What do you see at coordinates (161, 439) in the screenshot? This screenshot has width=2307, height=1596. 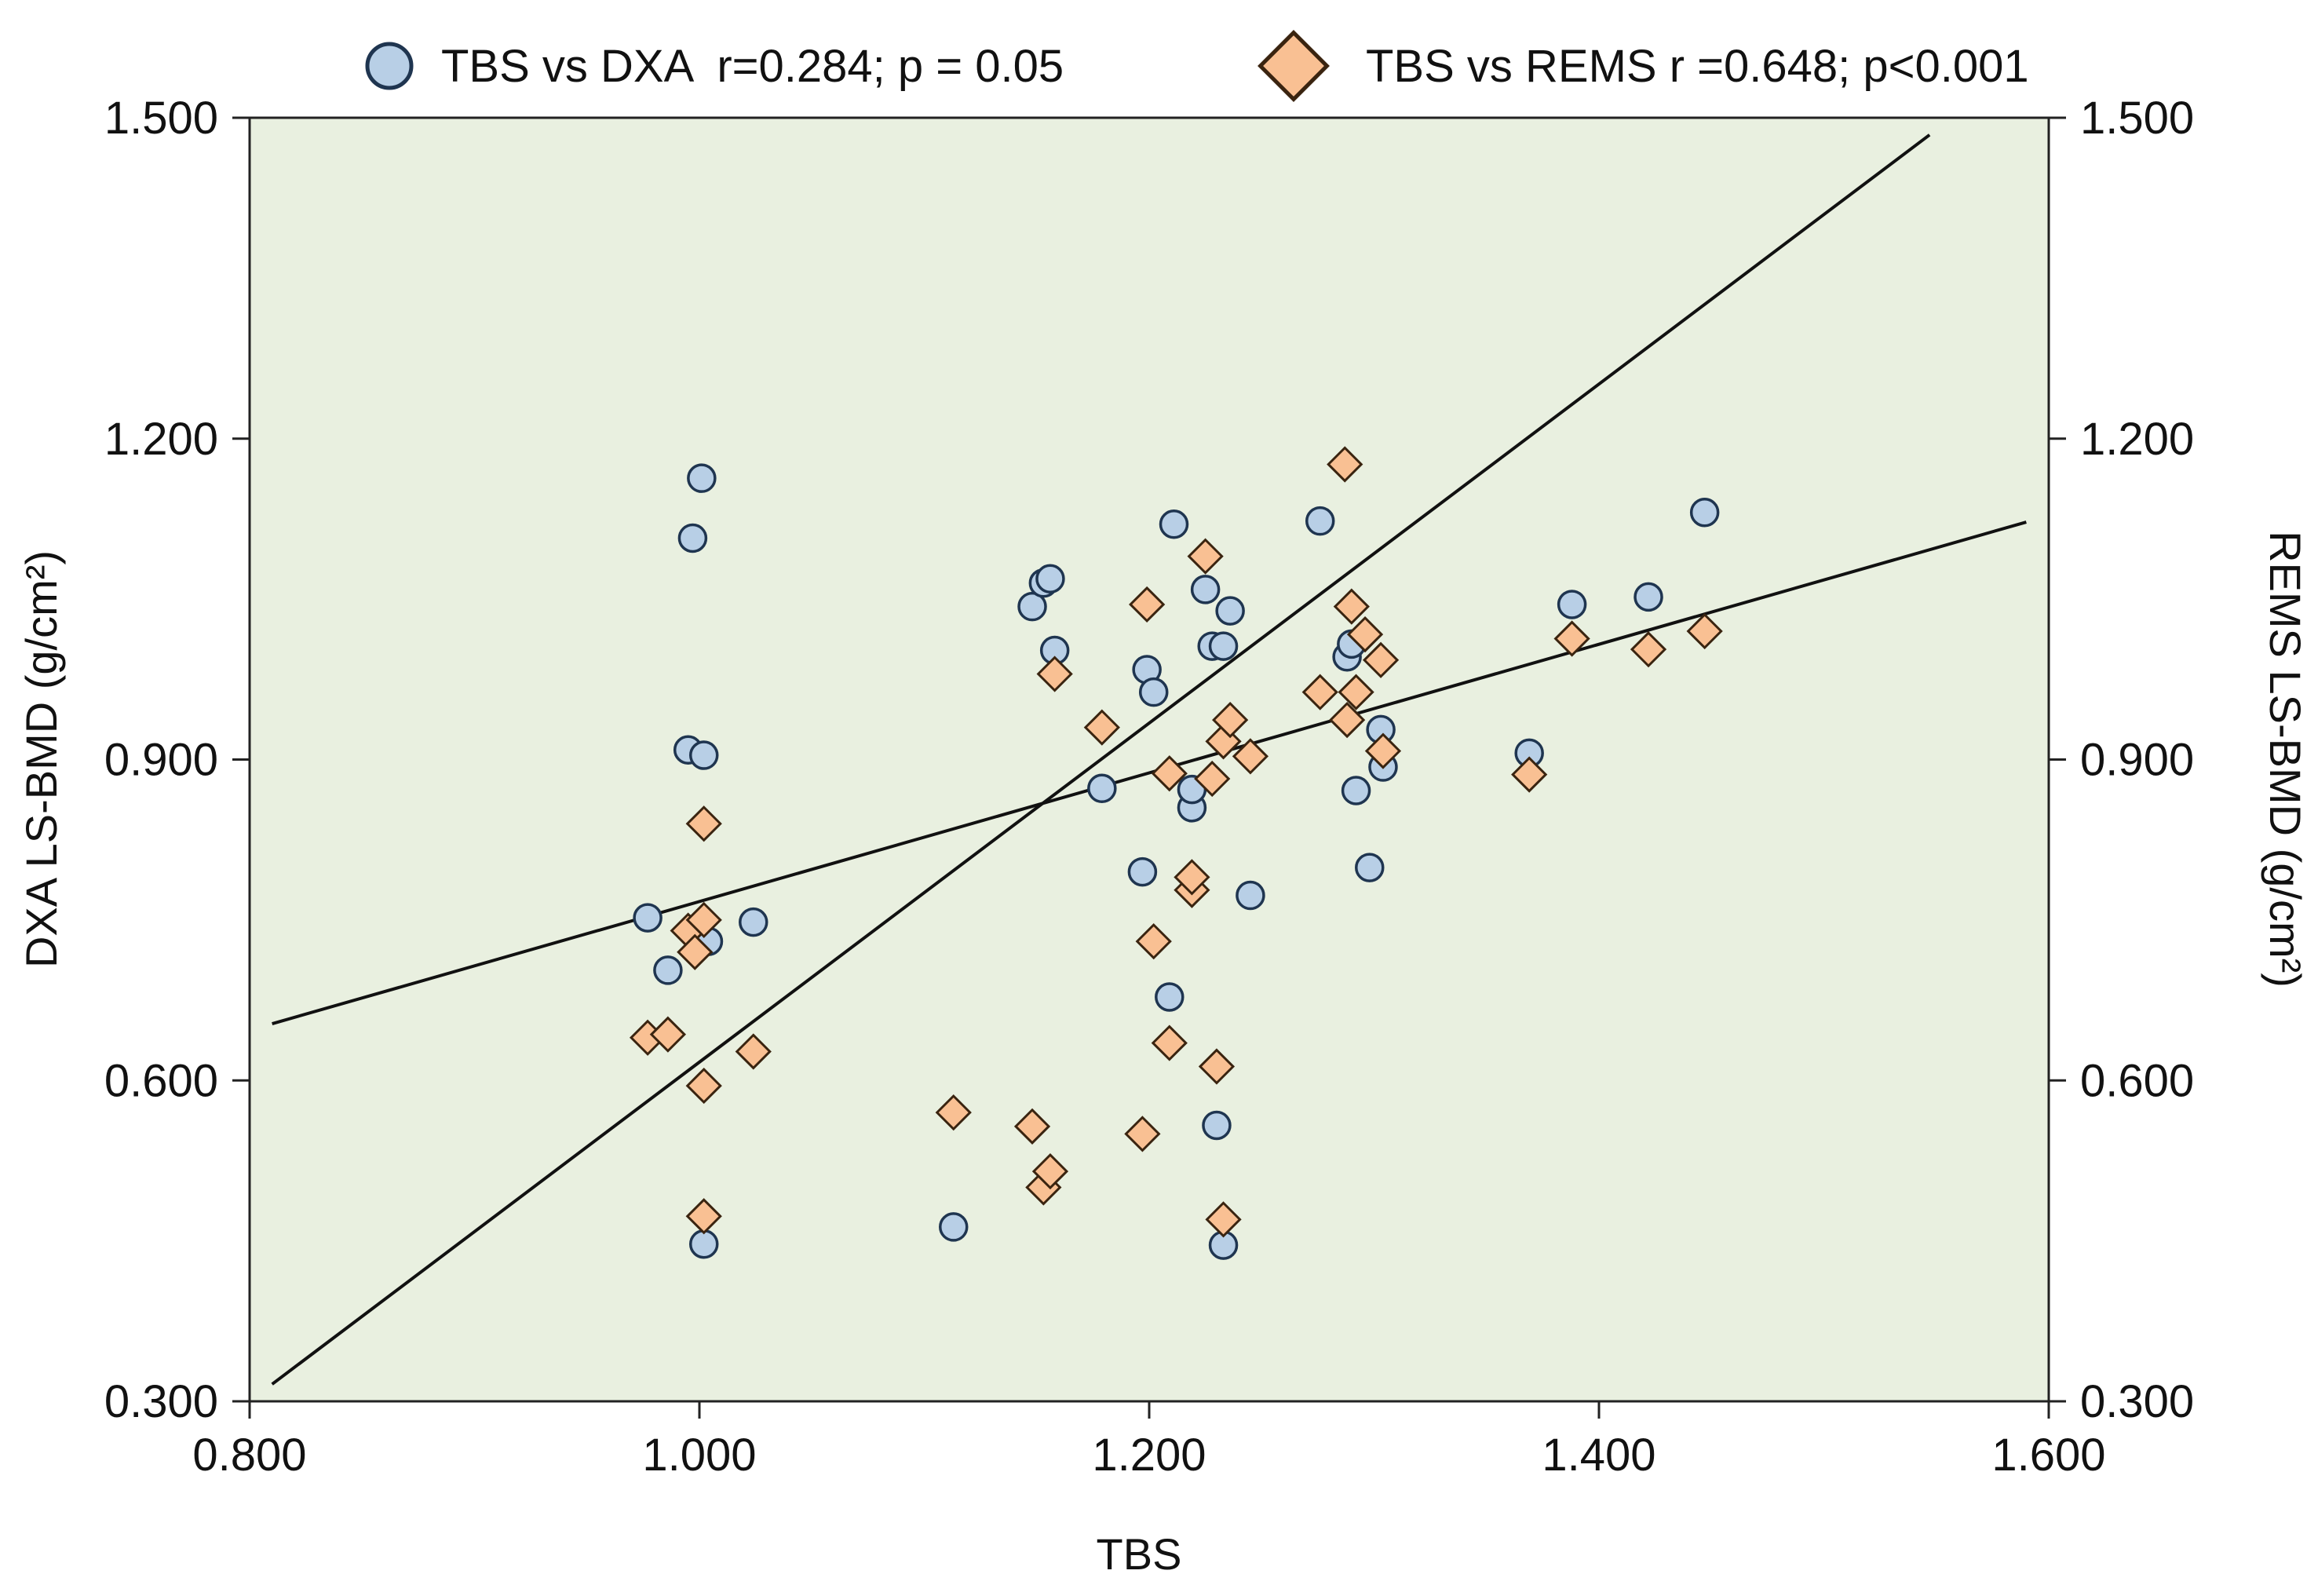 I see `y-left-tick-label: 1.200` at bounding box center [161, 439].